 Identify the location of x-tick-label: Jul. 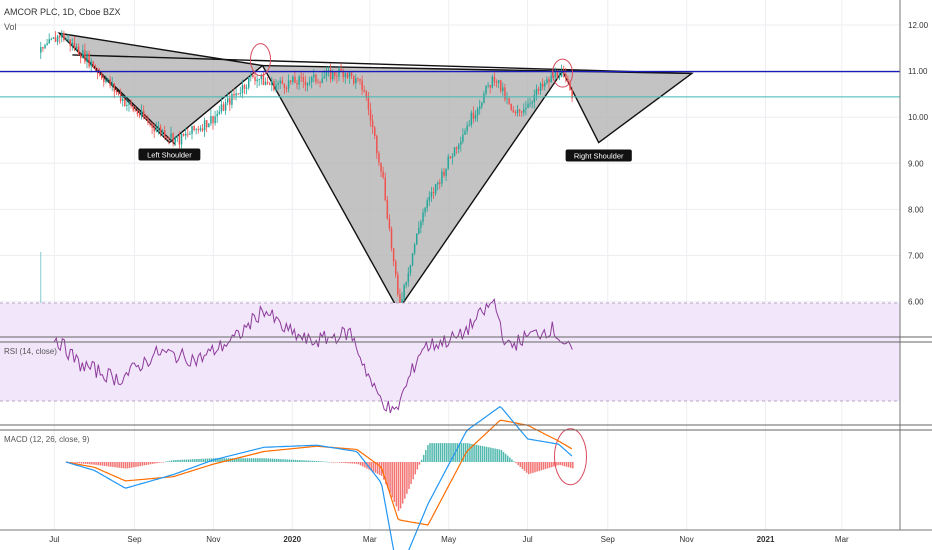
(54, 539).